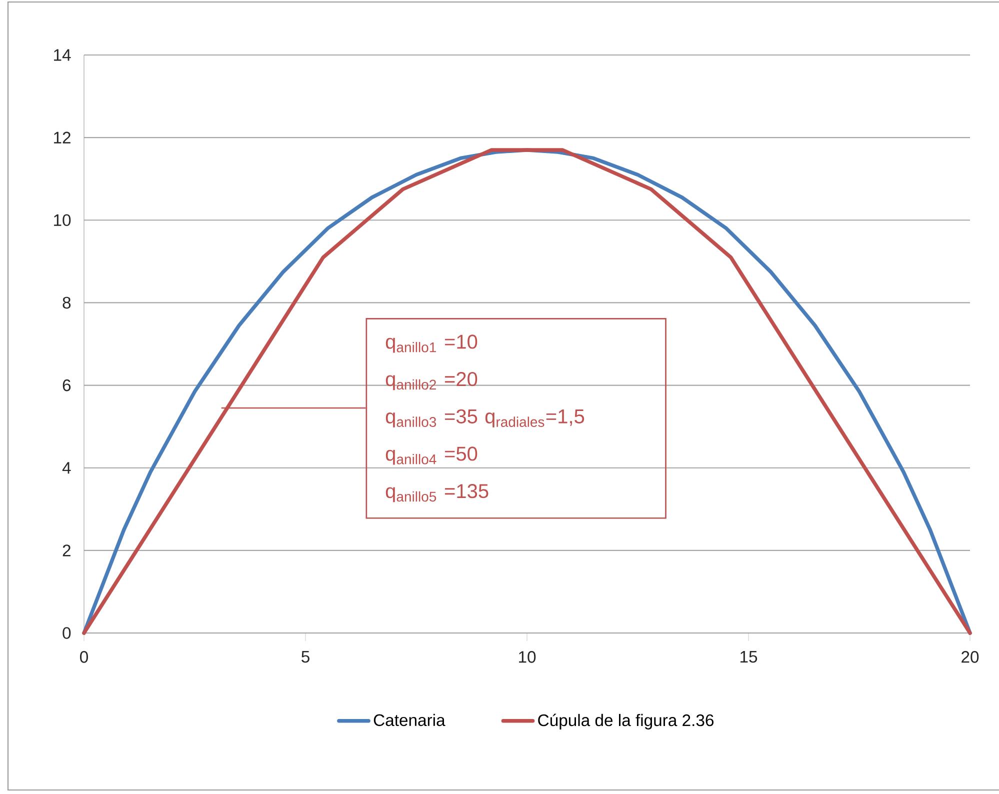 The width and height of the screenshot is (999, 794). I want to click on annotation: q$_{anillo5}$ =135, so click(437, 493).